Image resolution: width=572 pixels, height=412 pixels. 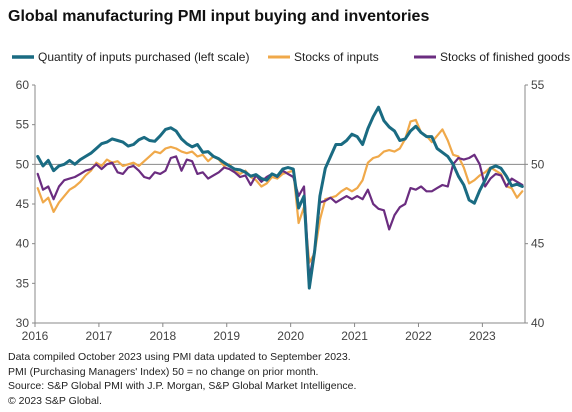 What do you see at coordinates (23, 283) in the screenshot?
I see `y-left-tick-label: 35` at bounding box center [23, 283].